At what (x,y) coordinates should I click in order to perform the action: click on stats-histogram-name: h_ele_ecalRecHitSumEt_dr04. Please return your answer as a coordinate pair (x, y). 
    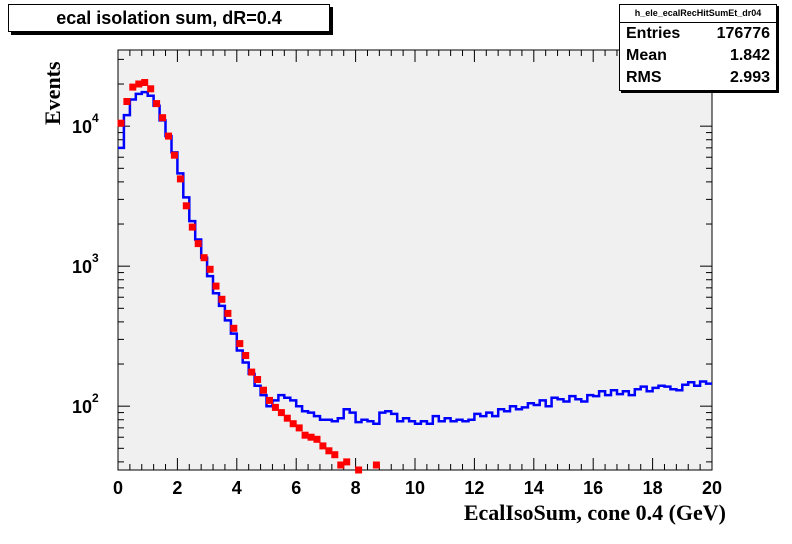
    Looking at the image, I should click on (698, 14).